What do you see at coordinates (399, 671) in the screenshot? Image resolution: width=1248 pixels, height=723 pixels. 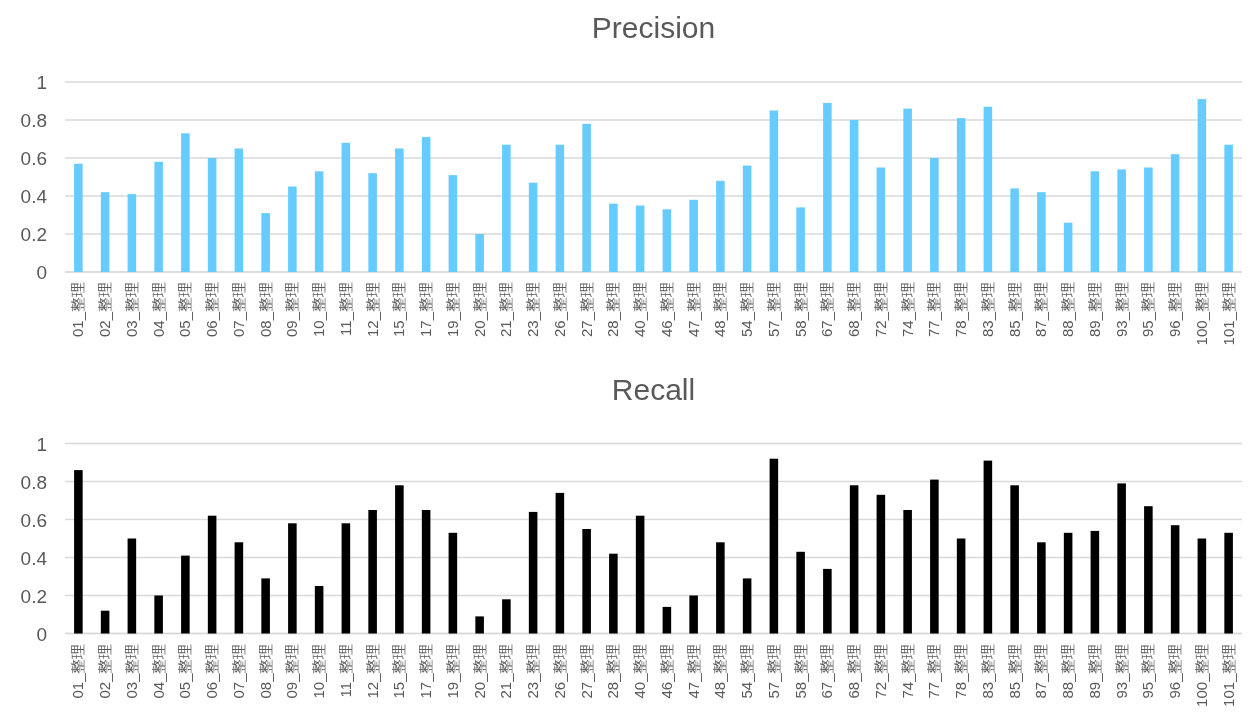 I see `x-tick-label: 15_整理` at bounding box center [399, 671].